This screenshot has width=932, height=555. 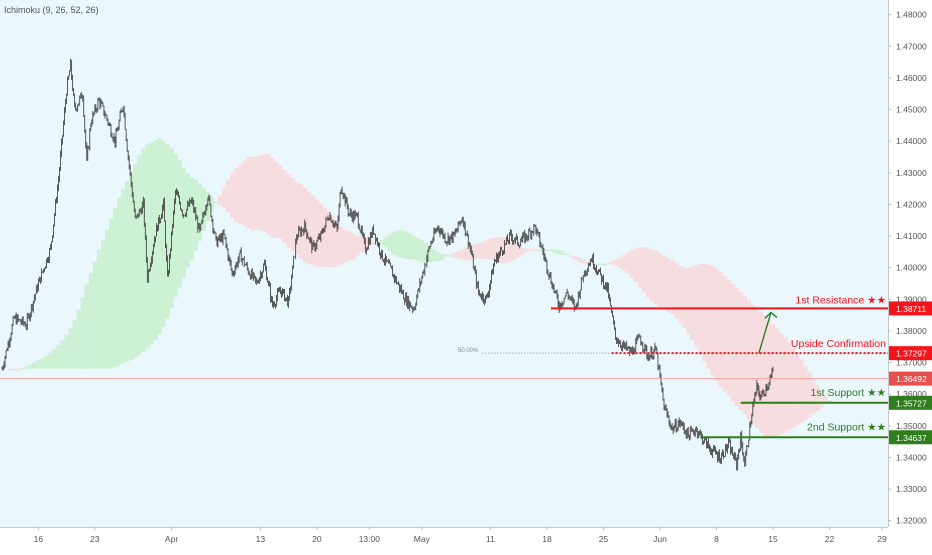 I want to click on resistance-label: 1st Resistance ★★, so click(x=840, y=300).